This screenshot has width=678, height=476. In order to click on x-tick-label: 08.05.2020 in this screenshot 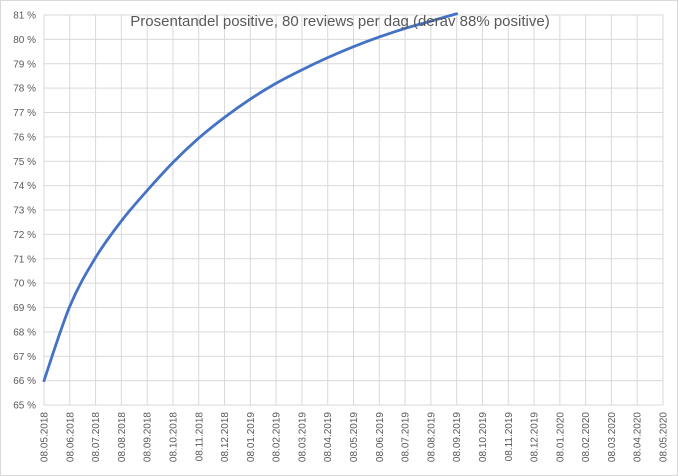, I will do `click(664, 437)`.